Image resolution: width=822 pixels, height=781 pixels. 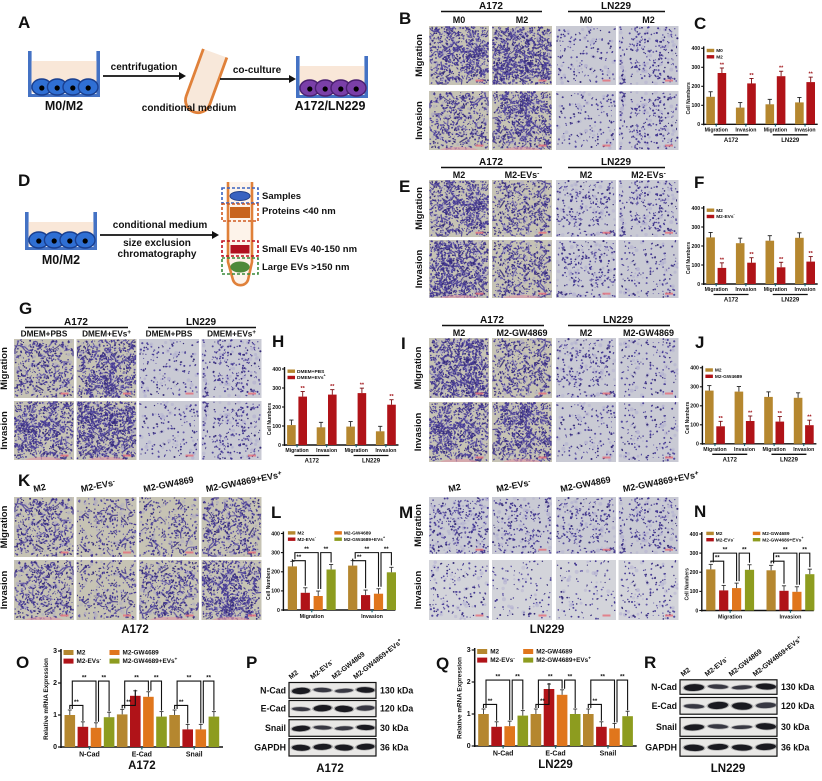 I want to click on svg-text: Proteins <40 nm, so click(x=299, y=211).